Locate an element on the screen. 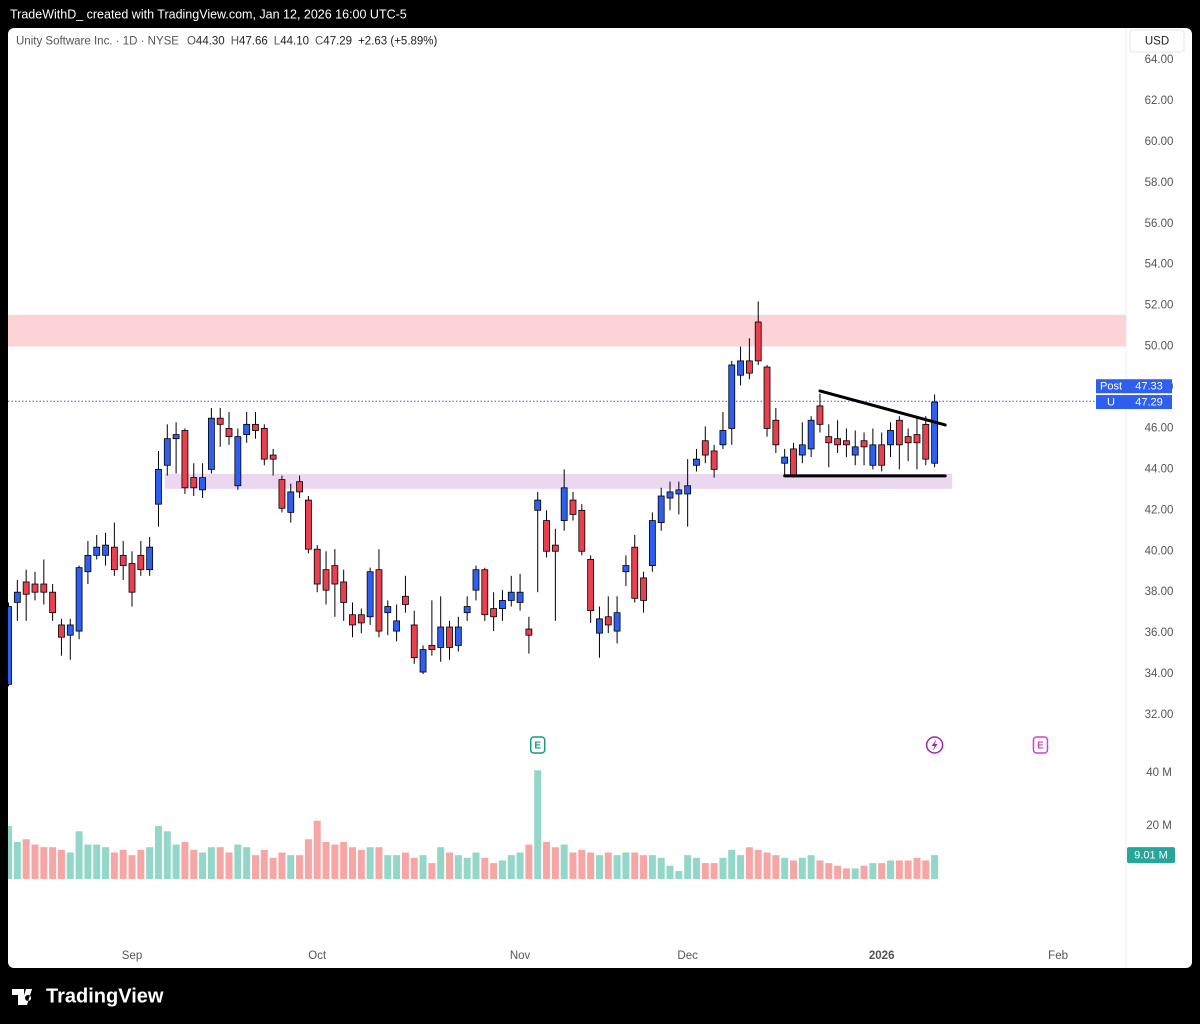  brand: TradingView is located at coordinates (105, 996).